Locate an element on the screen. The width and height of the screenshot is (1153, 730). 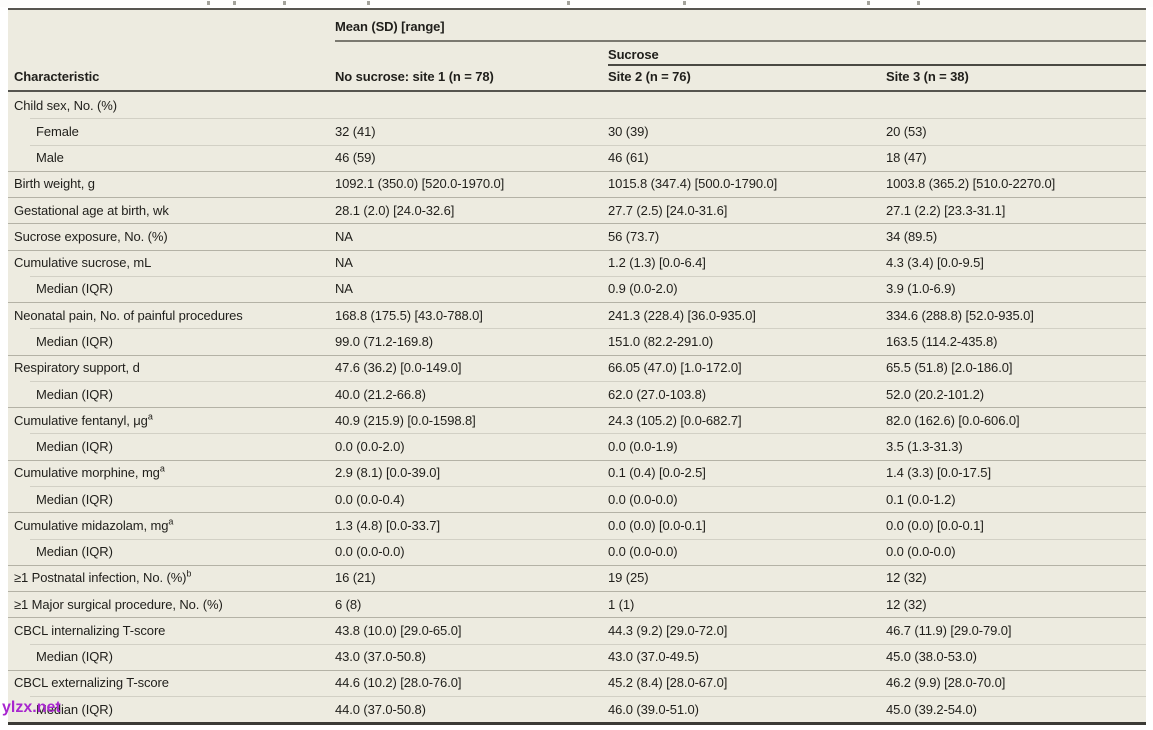
row-value-col2: 0.0 (0.0-1.9) is located at coordinates (643, 447).